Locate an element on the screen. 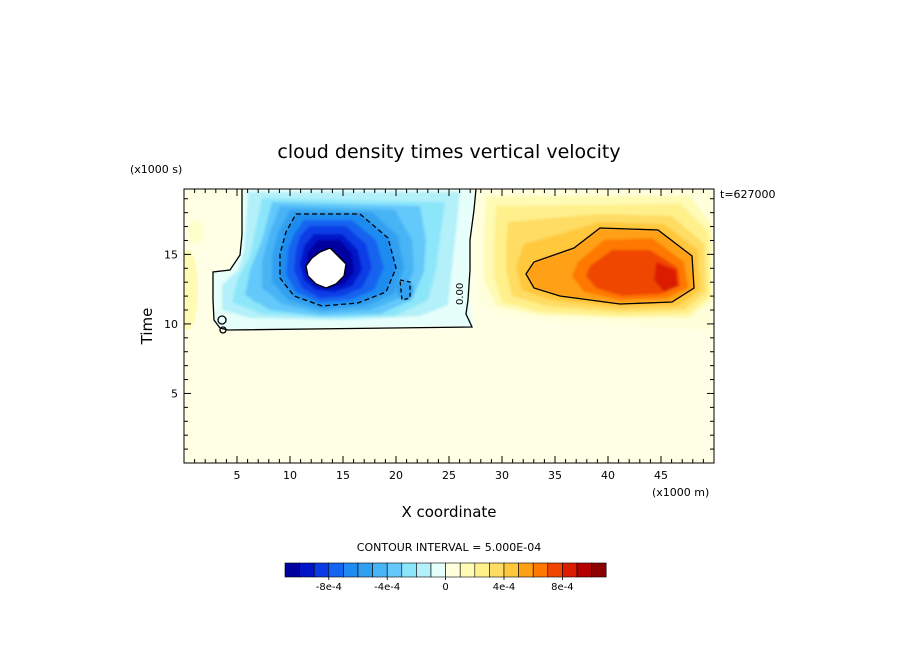 Image resolution: width=904 pixels, height=654 pixels. zero-contour-negative is located at coordinates (344, 260).